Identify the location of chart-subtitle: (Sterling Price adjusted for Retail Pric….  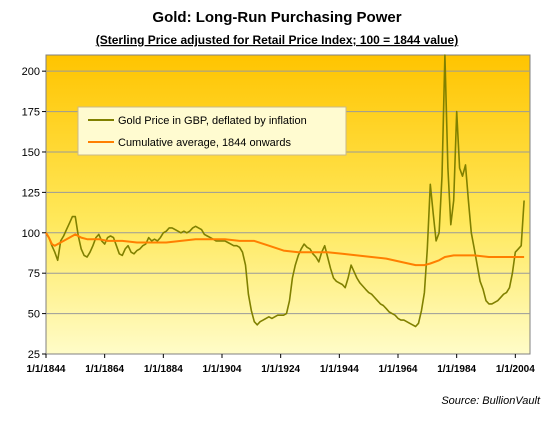
(277, 40).